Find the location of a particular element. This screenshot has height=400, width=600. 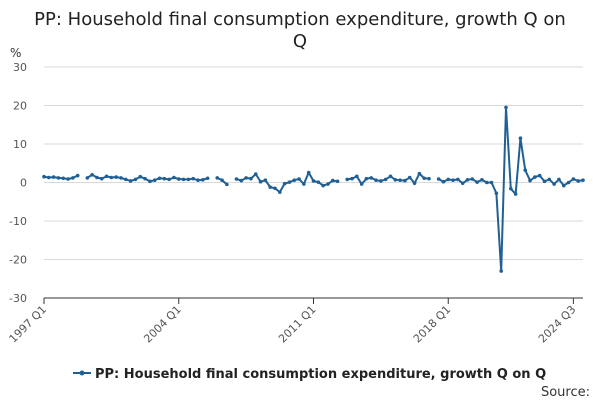

y-axis-unit: % is located at coordinates (15, 53).